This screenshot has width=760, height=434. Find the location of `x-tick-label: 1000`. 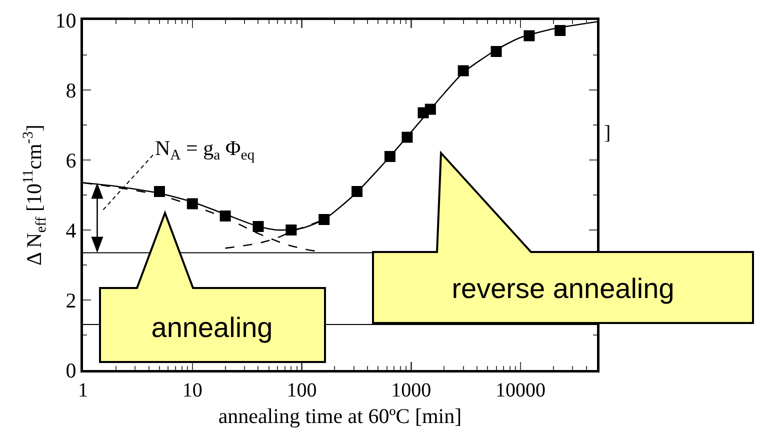

x-tick-label: 1000 is located at coordinates (411, 391).